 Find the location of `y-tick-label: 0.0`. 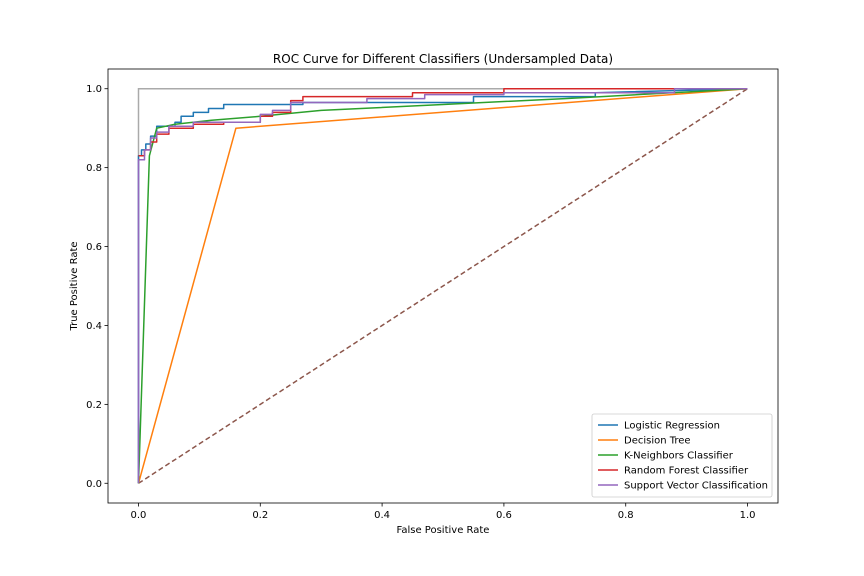

y-tick-label: 0.0 is located at coordinates (94, 484).